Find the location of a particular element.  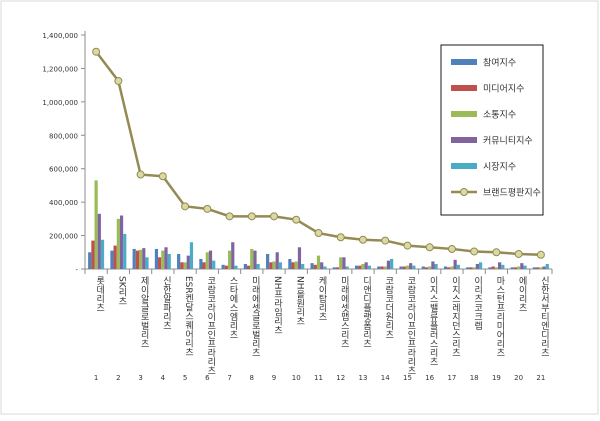

x-rank-label: 6 is located at coordinates (207, 378).